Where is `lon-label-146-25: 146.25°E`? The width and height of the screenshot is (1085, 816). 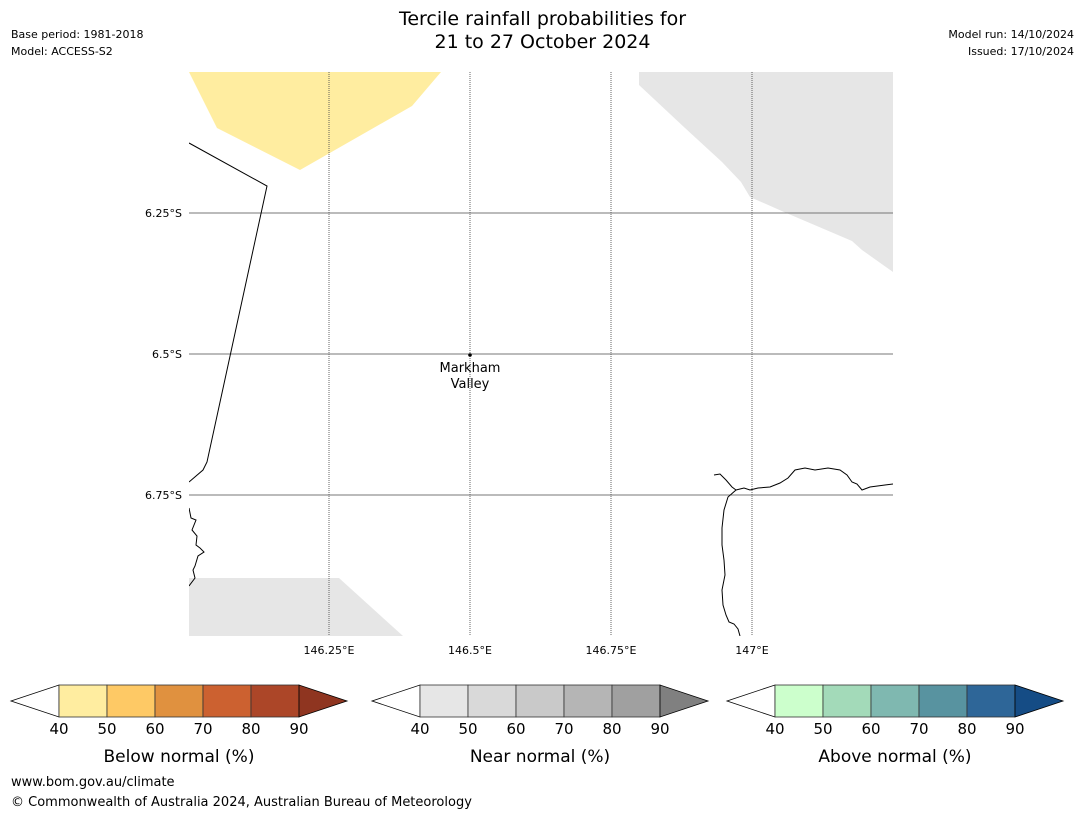 lon-label-146-25: 146.25°E is located at coordinates (329, 650).